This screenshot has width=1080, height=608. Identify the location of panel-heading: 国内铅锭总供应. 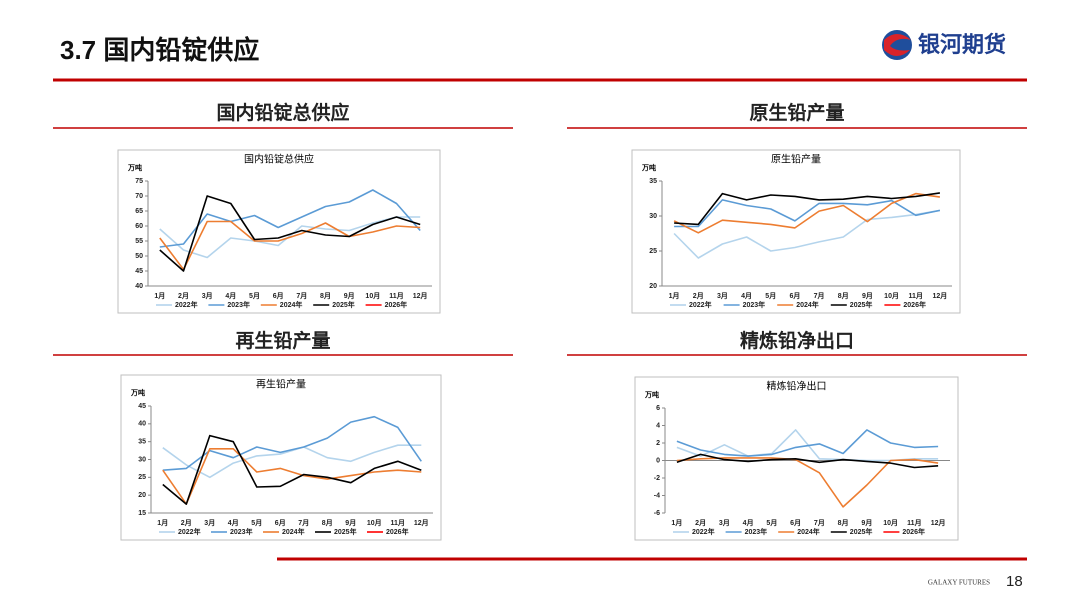
(282, 112).